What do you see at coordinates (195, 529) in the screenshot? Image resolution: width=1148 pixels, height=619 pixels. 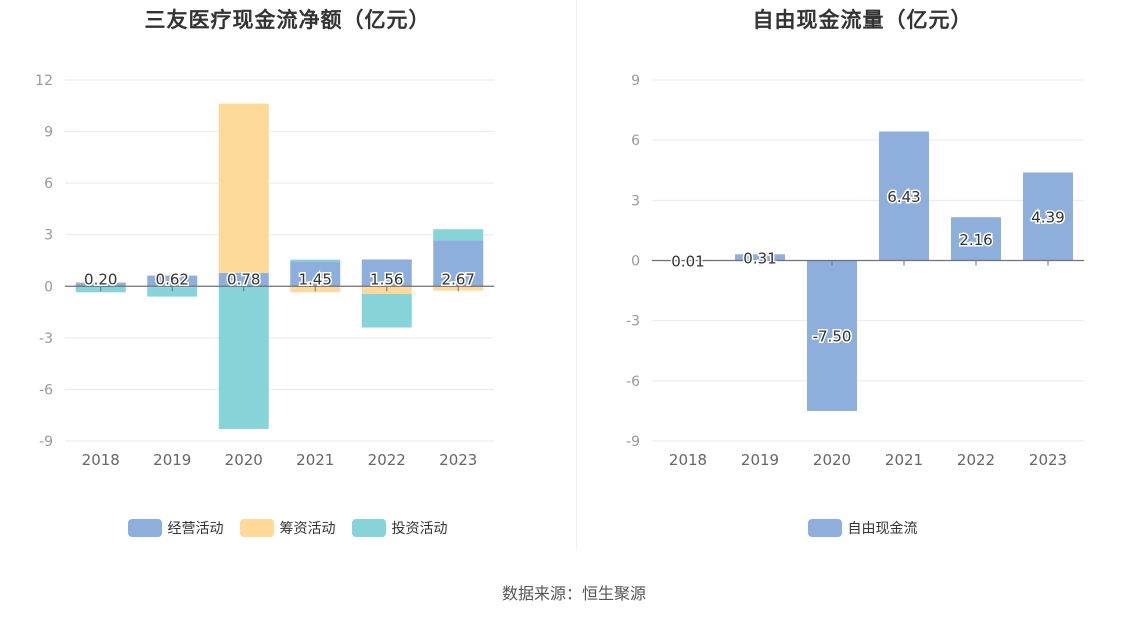 I see `legend-label-operating: 经营活动` at bounding box center [195, 529].